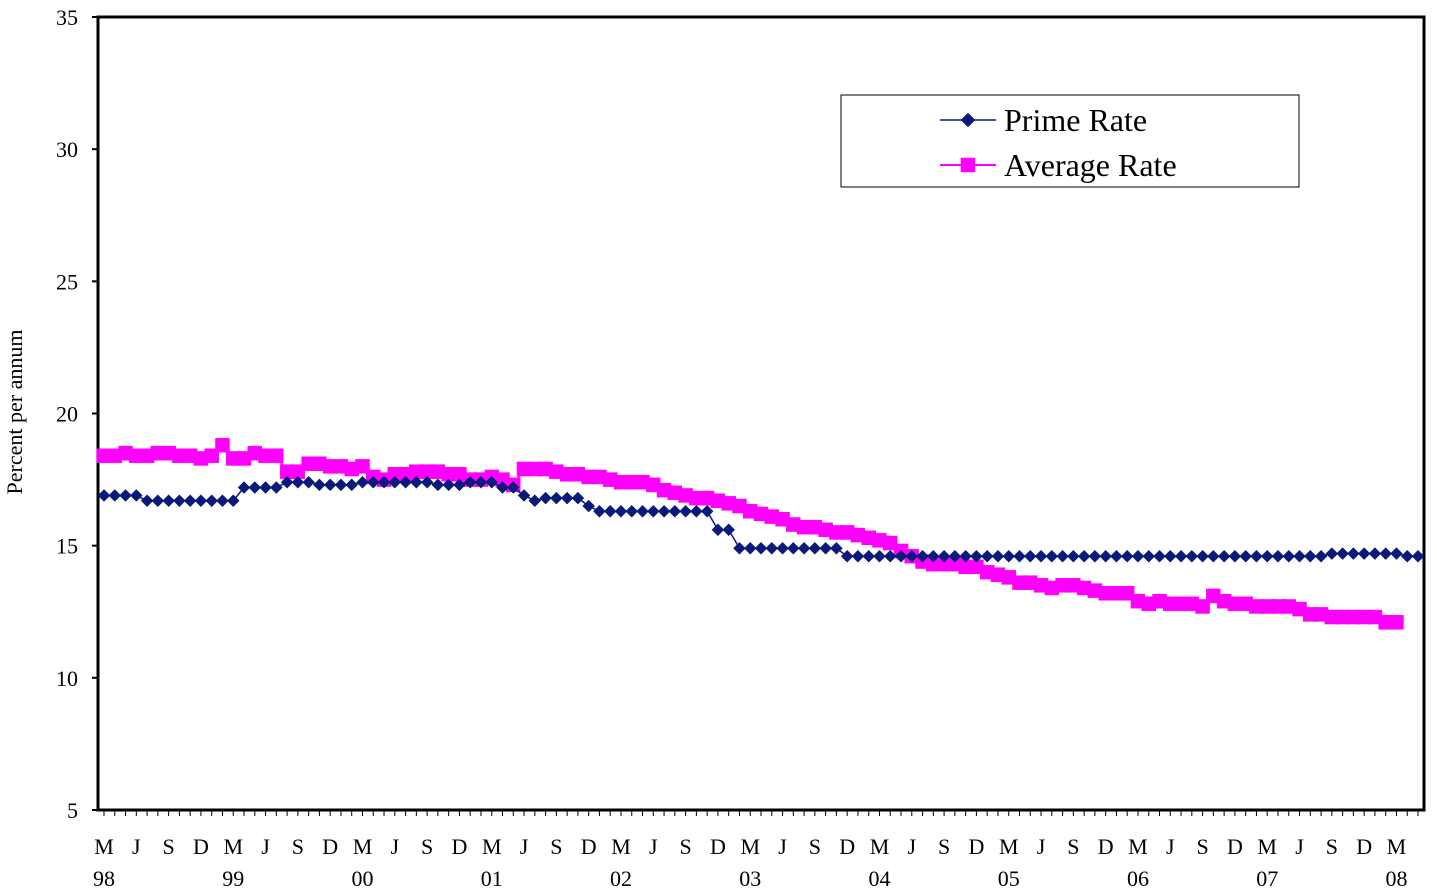 This screenshot has height=894, width=1437. I want to click on legend: Prime Rate Average Rate, so click(1070, 141).